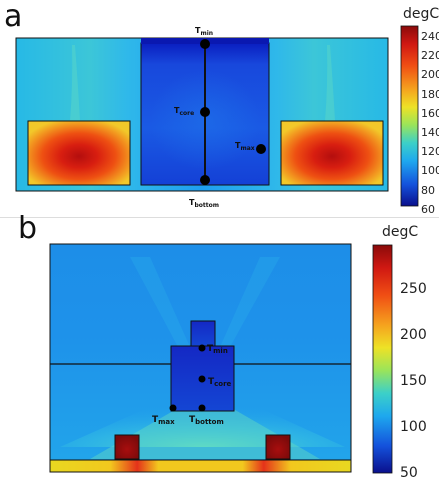  What do you see at coordinates (127, 447) in the screenshot?
I see `panel-b-heater-left` at bounding box center [127, 447].